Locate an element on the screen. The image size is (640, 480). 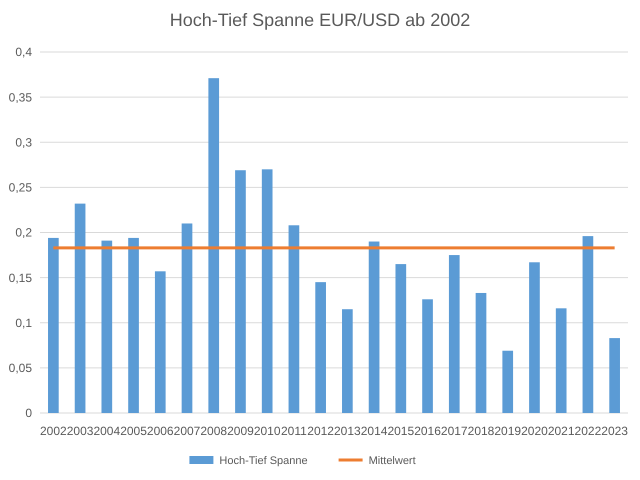
x-tick-label: 2010 is located at coordinates (267, 431).